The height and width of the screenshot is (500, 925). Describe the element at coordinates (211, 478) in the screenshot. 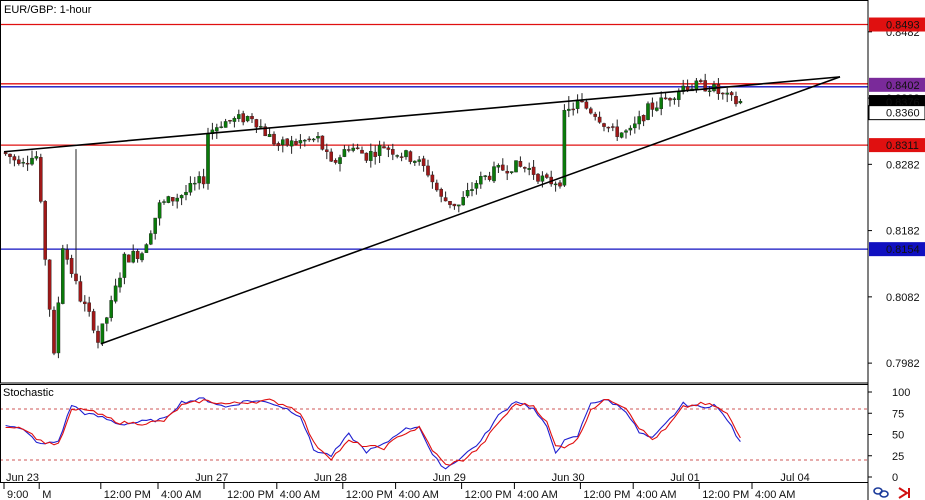

I see `date-label: Jun 27` at that location.